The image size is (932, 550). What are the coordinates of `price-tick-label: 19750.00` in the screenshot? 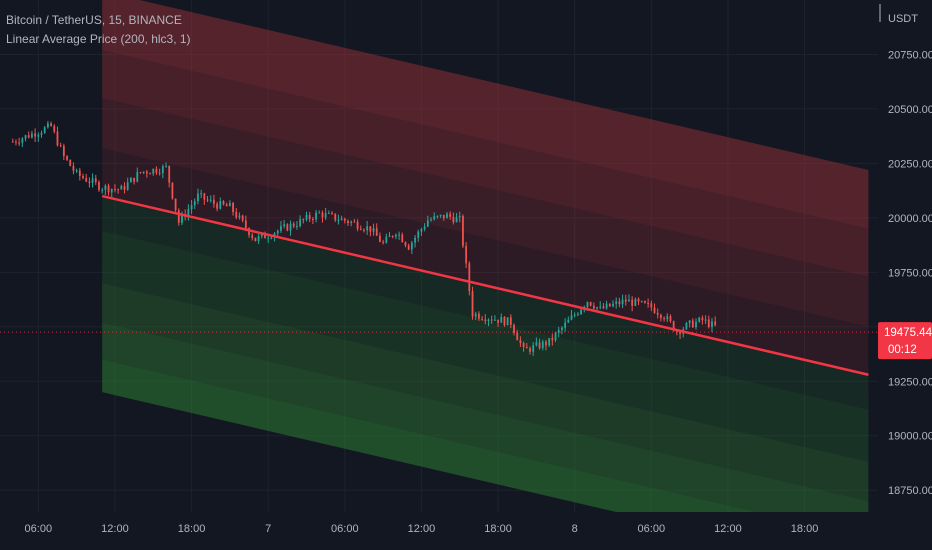 It's located at (910, 273).